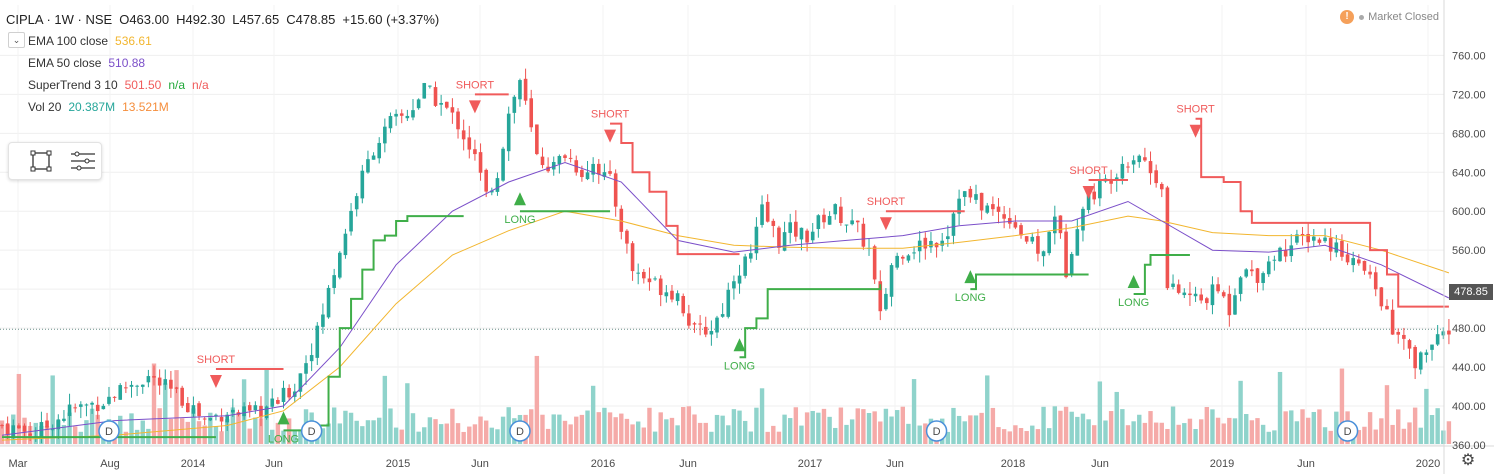 This screenshot has width=1494, height=474. Describe the element at coordinates (391, 19) in the screenshot. I see `price-change: +15.60 (+3.37%)` at that location.